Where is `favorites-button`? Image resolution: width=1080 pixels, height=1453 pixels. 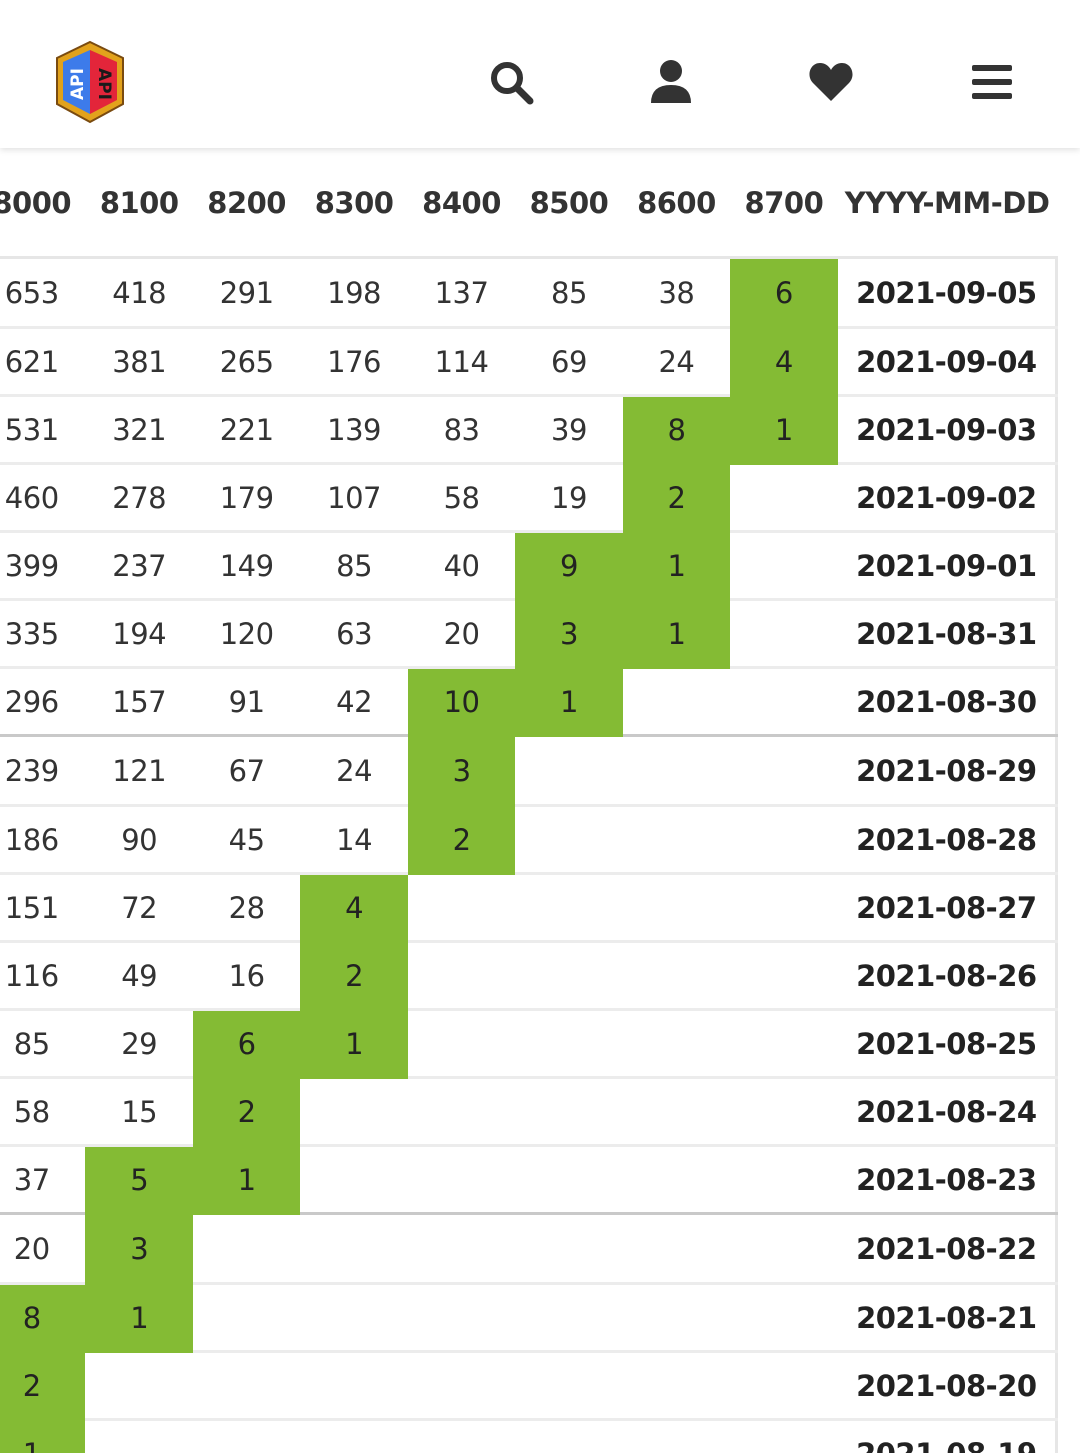
favorites-button is located at coordinates (831, 82).